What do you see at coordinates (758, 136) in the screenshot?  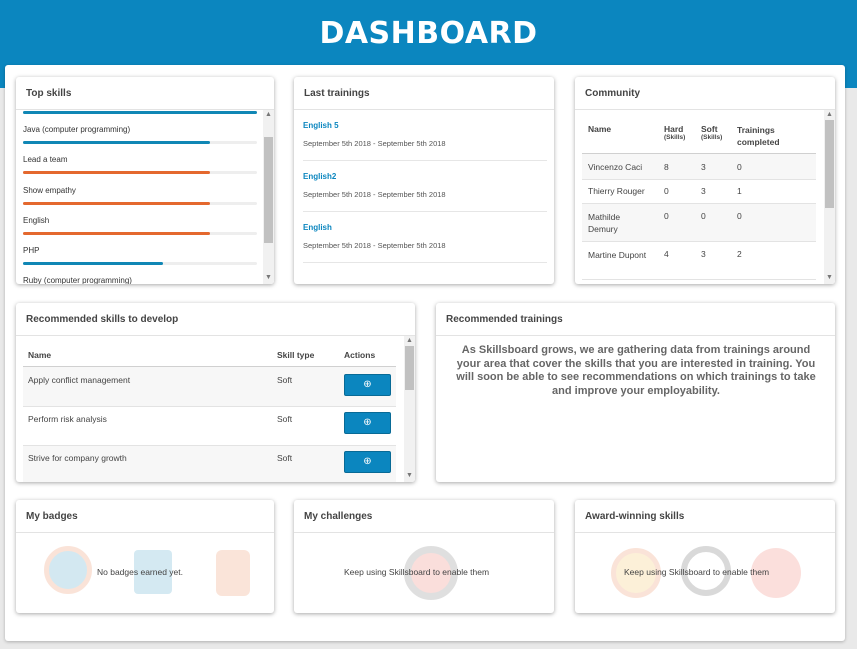 I see `col-trainings-header: Trainings completed` at bounding box center [758, 136].